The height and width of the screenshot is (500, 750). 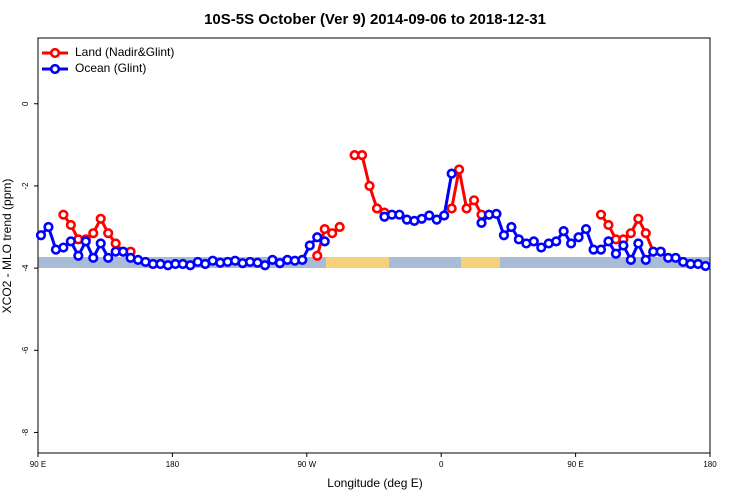 I want to click on x-axis-label: Longitude (deg E), so click(x=374, y=483).